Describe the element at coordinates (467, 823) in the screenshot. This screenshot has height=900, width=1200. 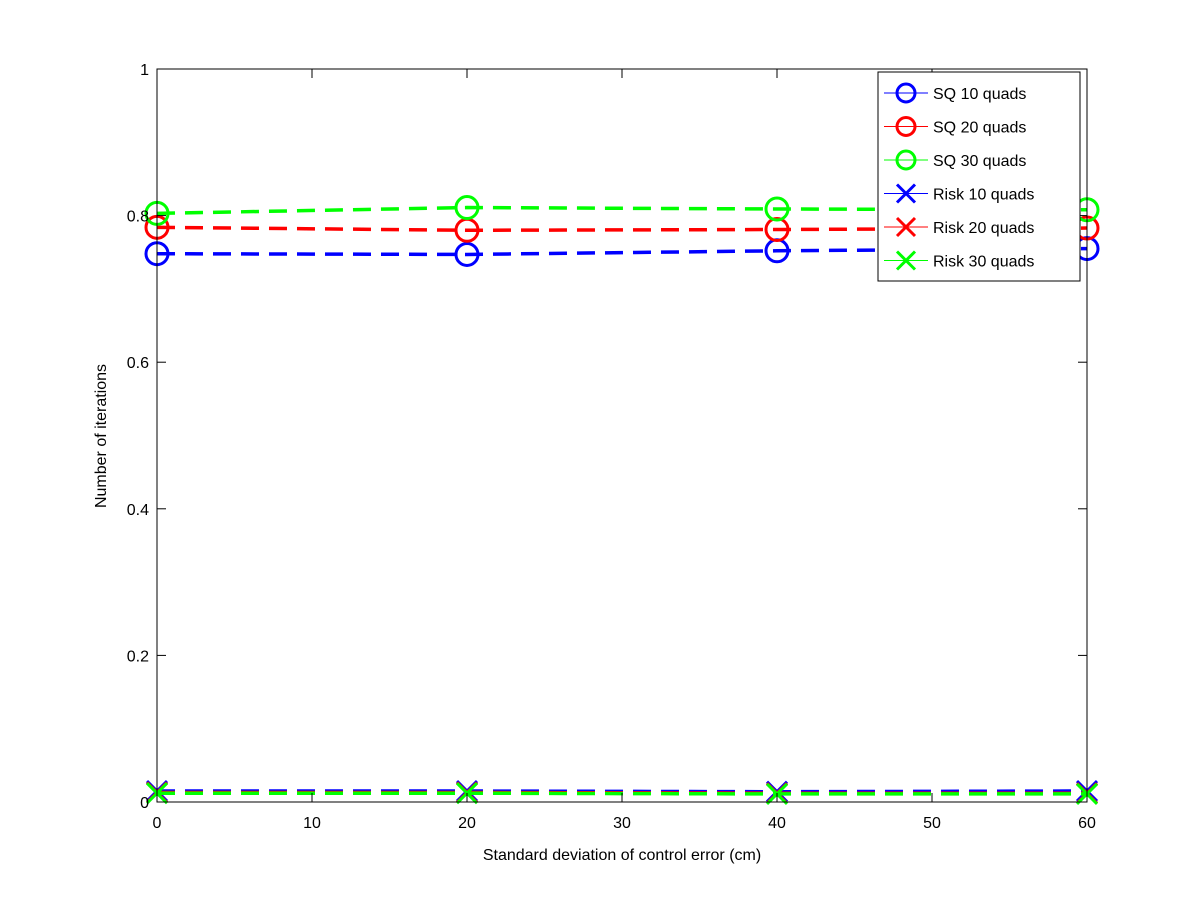
I see `x-tick-label: 20` at that location.